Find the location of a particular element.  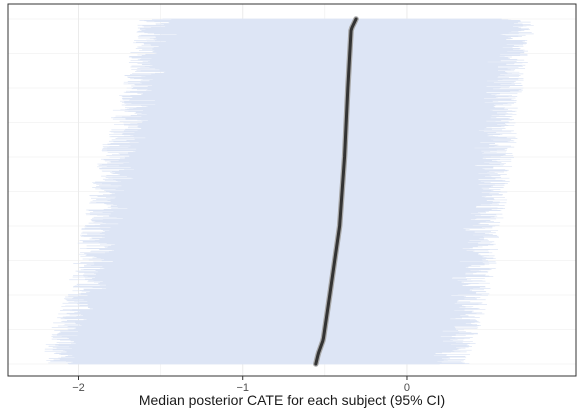

median-line-path is located at coordinates (336, 191).